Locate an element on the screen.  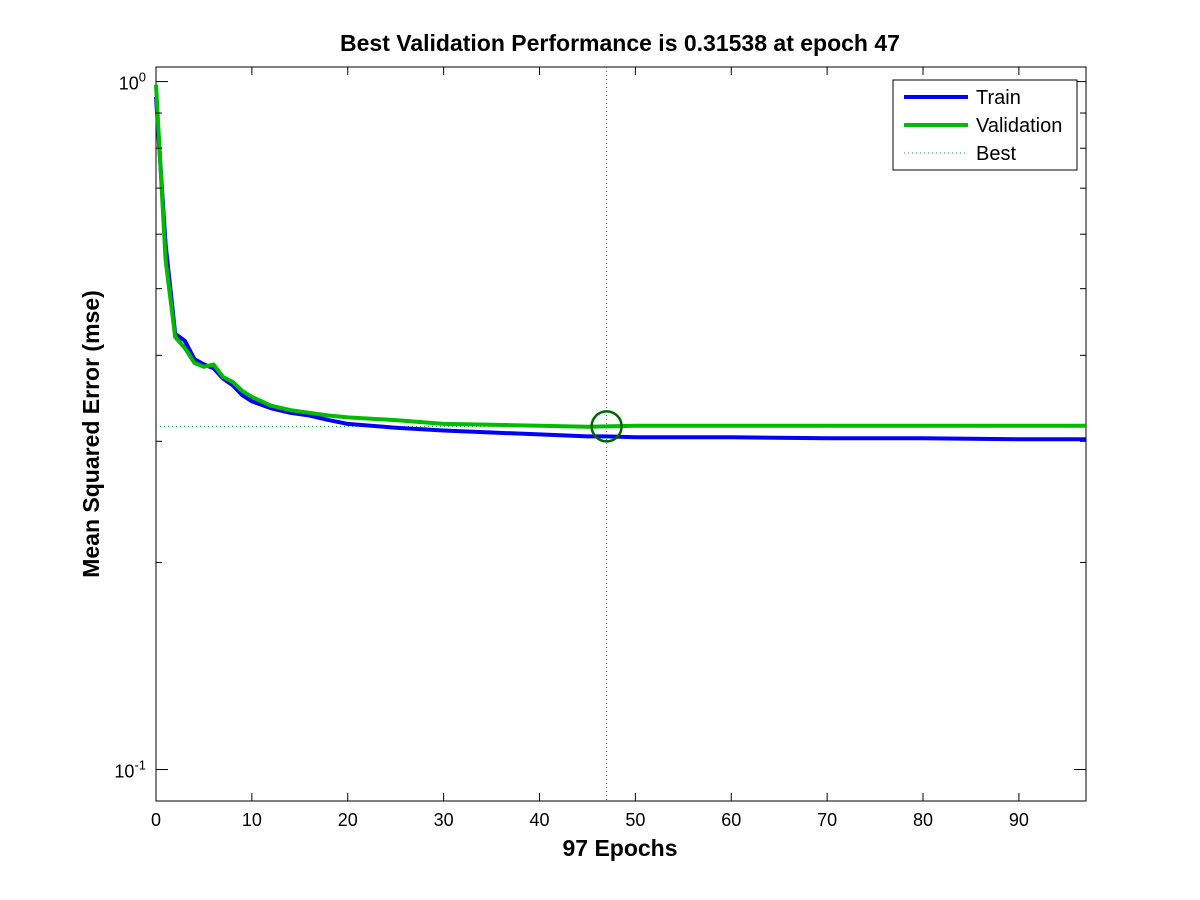
x-tick-label: 0 is located at coordinates (156, 820).